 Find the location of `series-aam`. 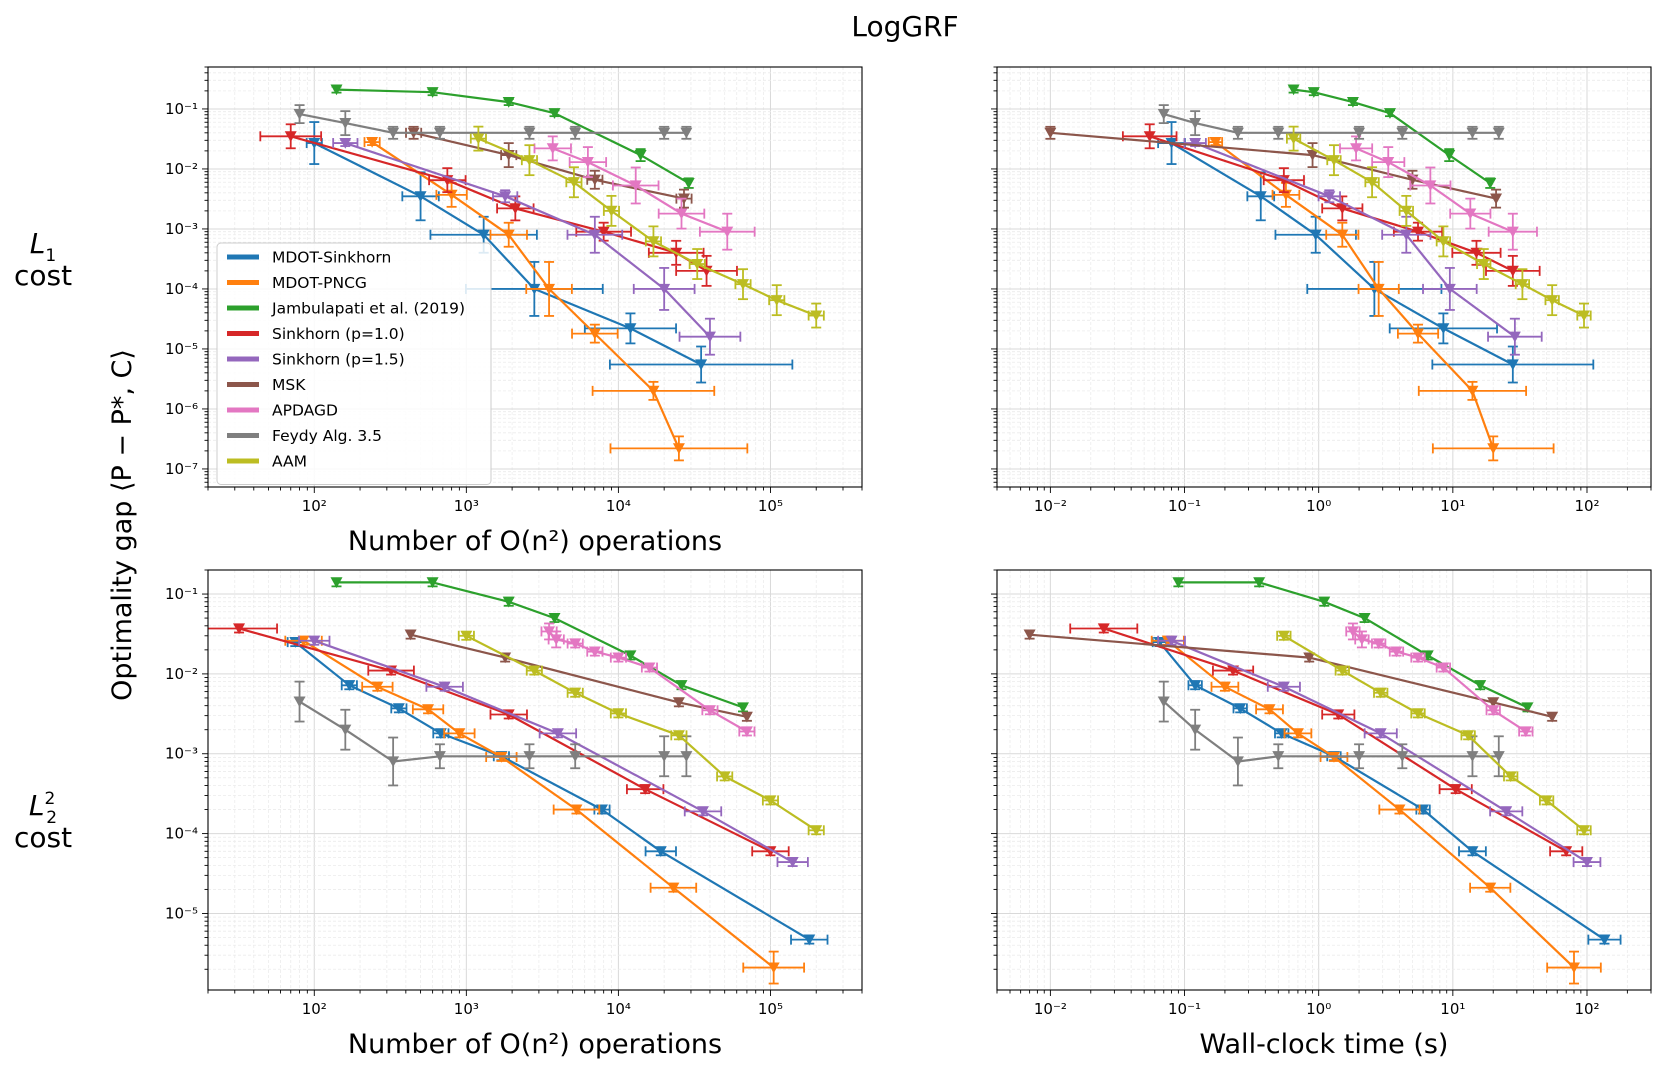

series-aam is located at coordinates (1434, 733).